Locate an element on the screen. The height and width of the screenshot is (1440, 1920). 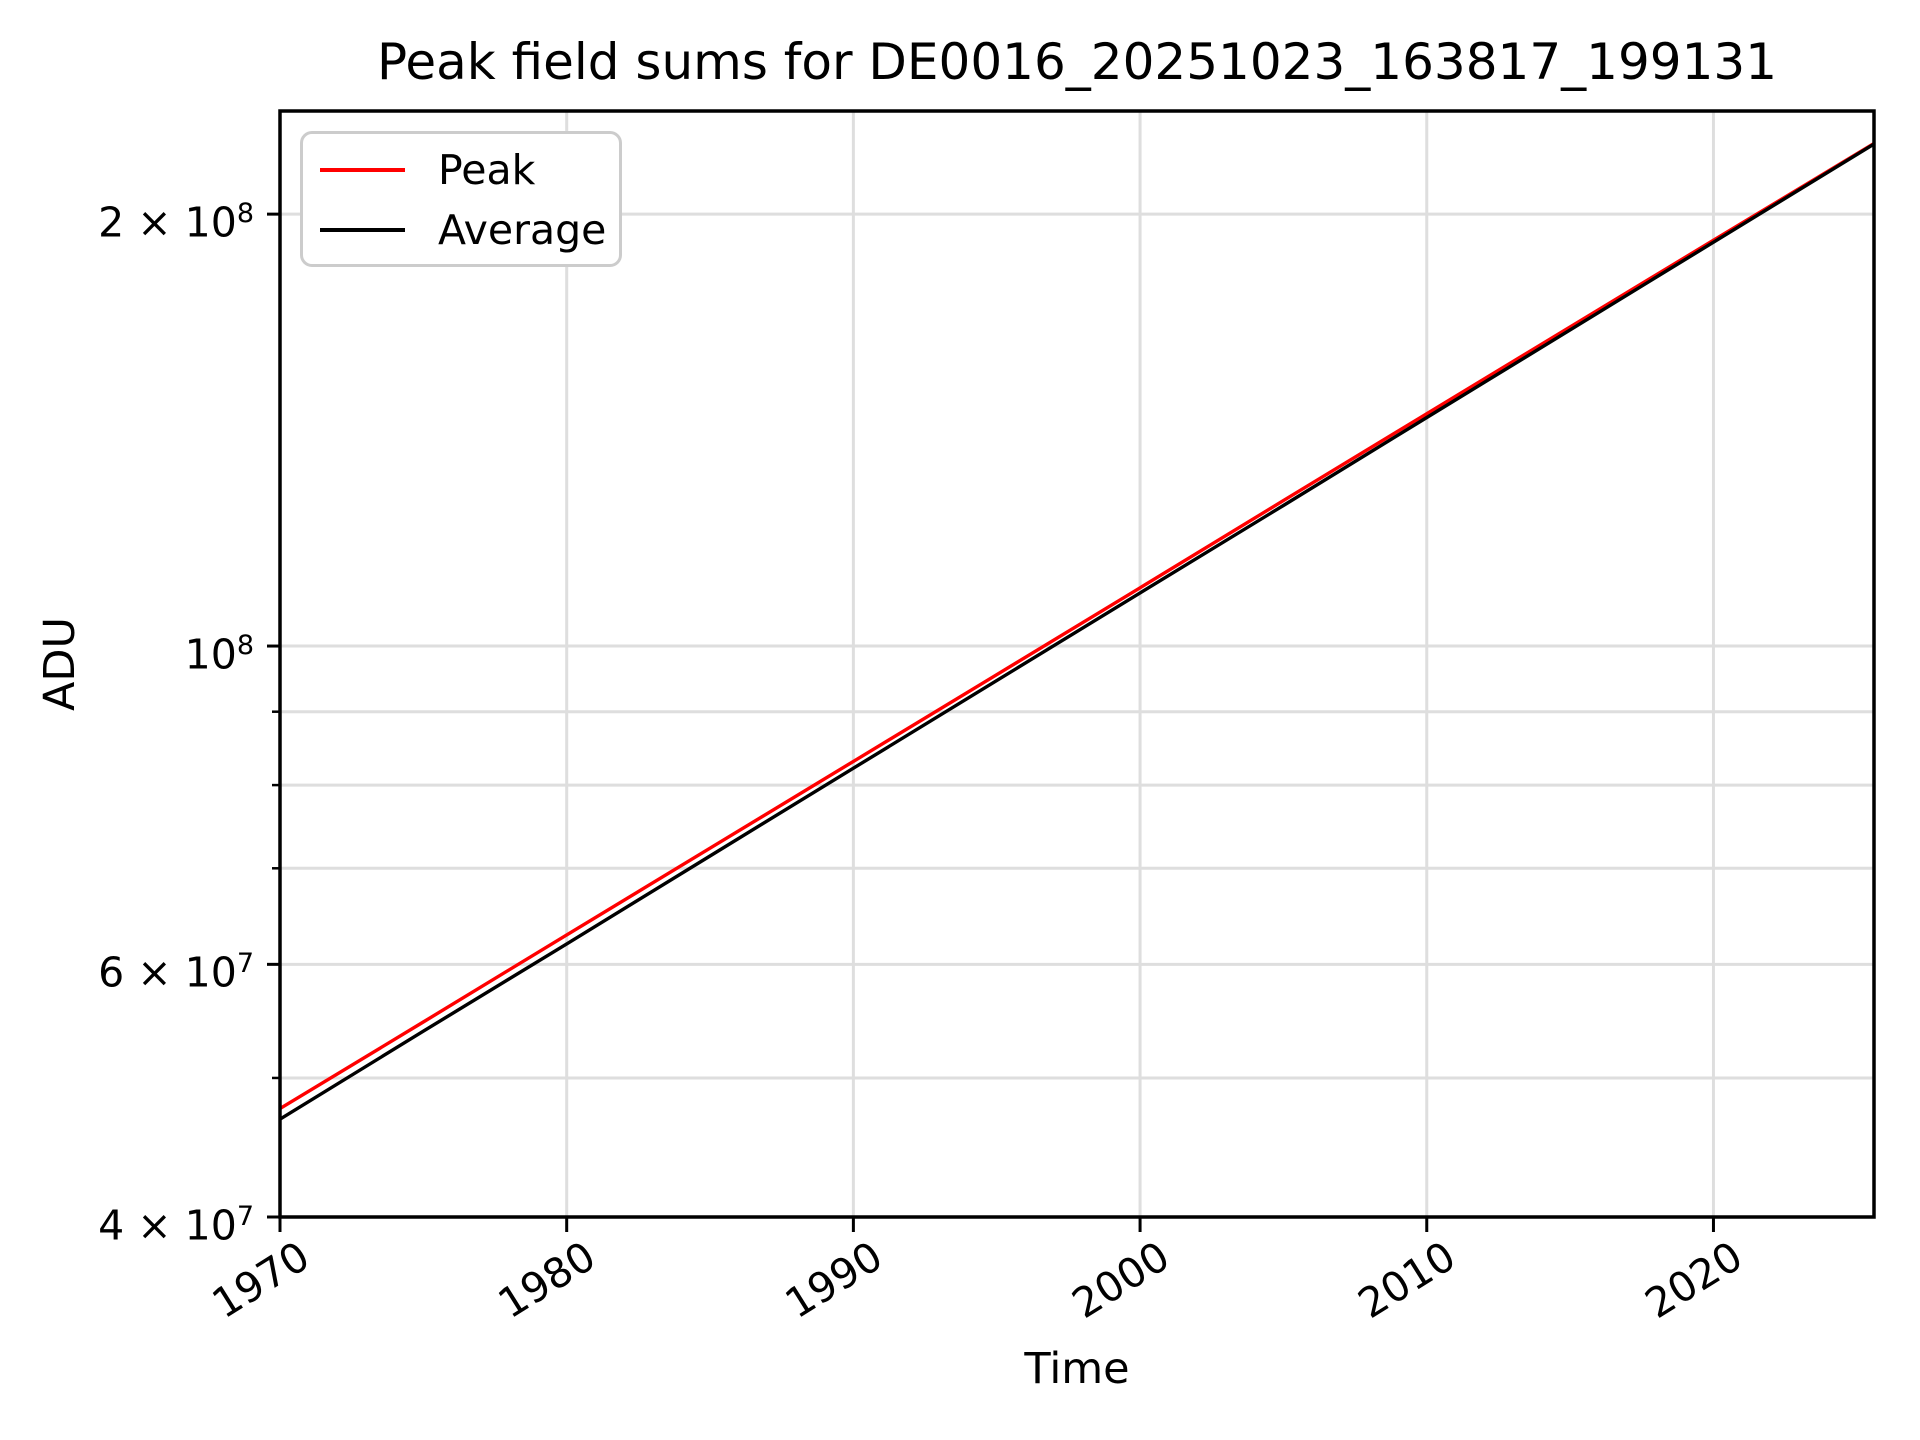
legend-entry-average: Average is located at coordinates (461, 230).